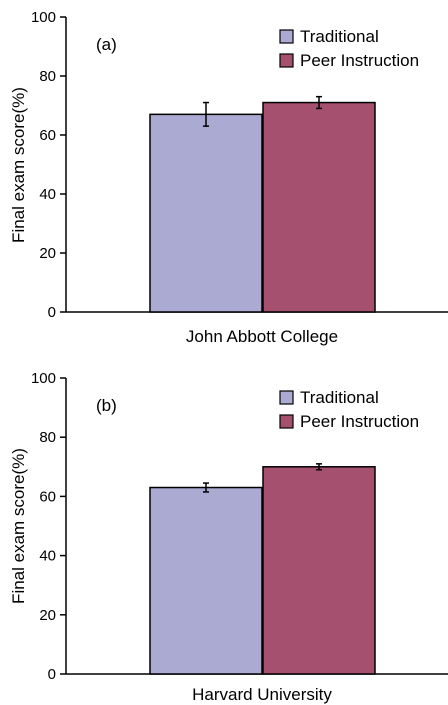 The image size is (448, 705). Describe the element at coordinates (262, 694) in the screenshot. I see `x-axis-label: Harvard University` at that location.